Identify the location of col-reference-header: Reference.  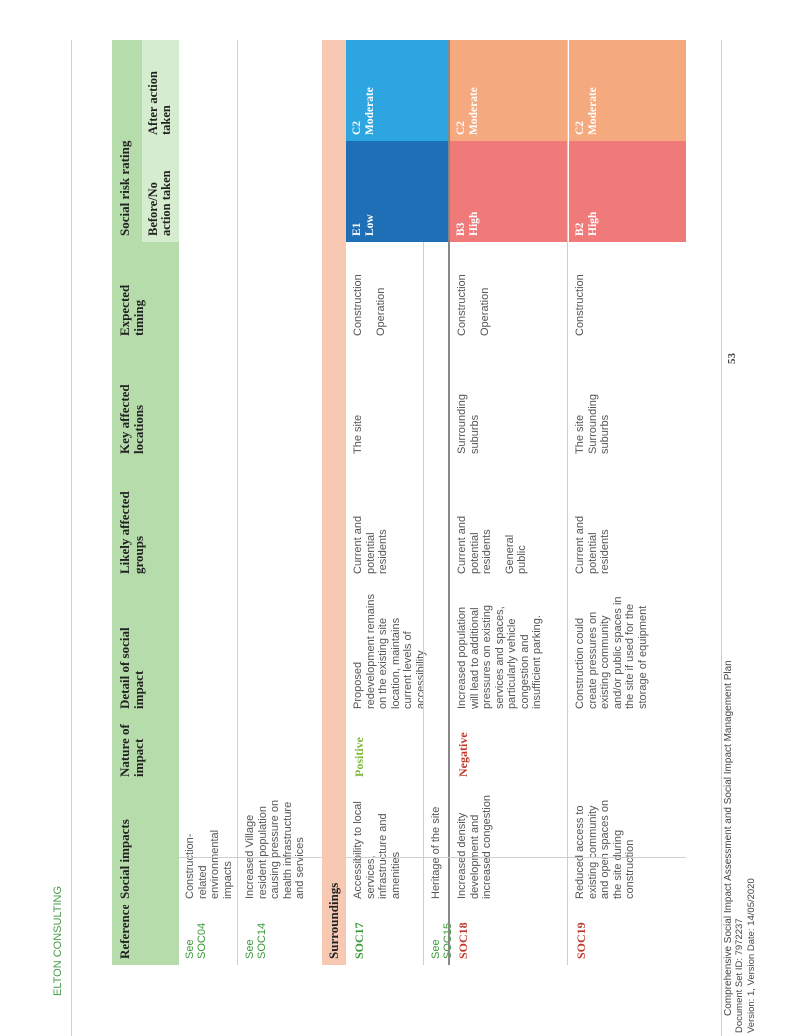
(145, 934).